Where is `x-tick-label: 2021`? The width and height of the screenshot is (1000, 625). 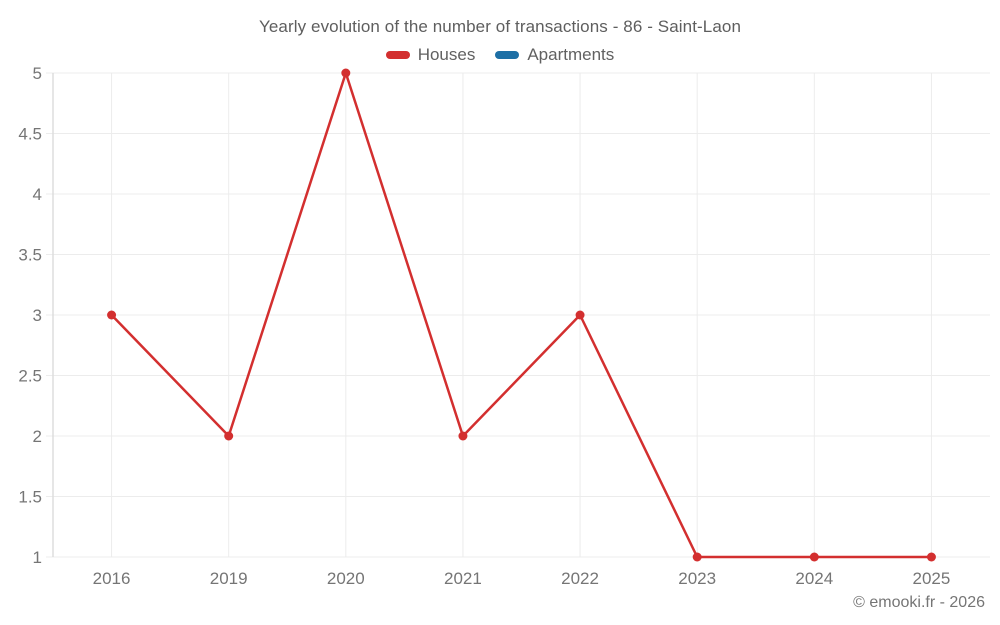 x-tick-label: 2021 is located at coordinates (463, 578).